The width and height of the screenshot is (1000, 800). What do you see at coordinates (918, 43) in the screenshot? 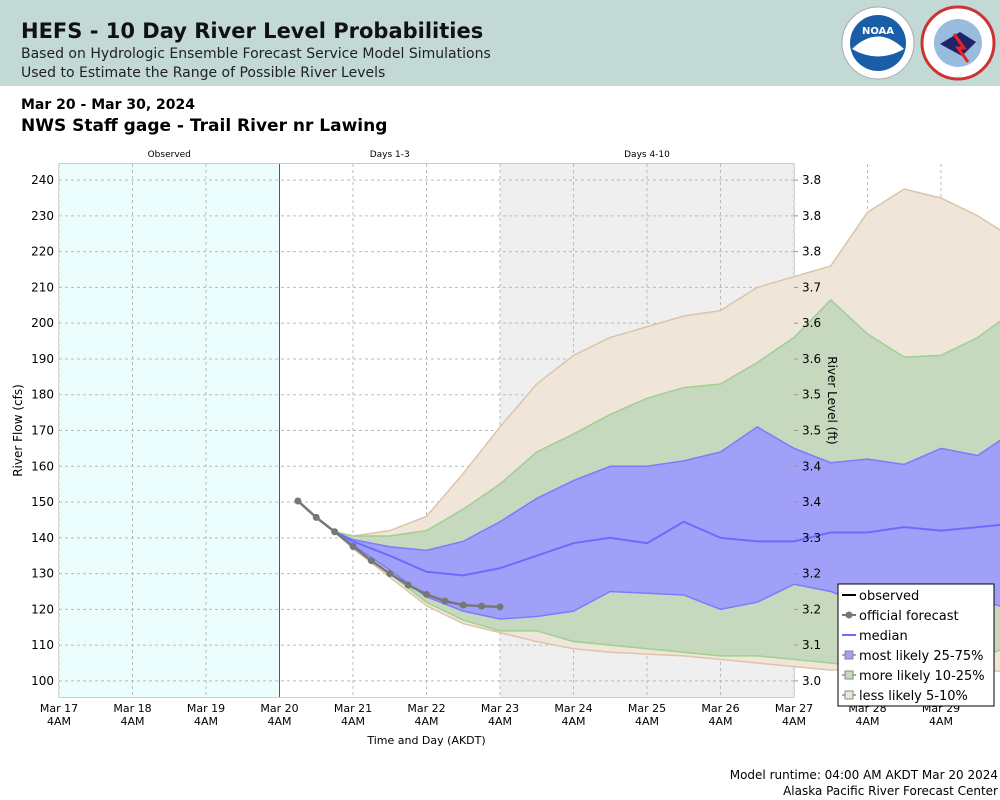
I see `agency-logos: NOAA` at bounding box center [918, 43].